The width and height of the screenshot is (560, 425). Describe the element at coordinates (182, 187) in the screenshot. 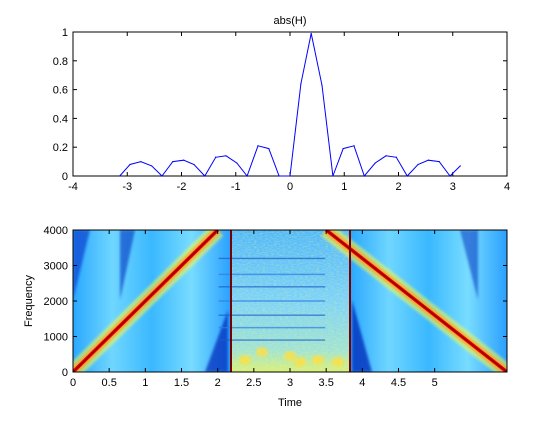

I see `x-tick-label: -2` at that location.